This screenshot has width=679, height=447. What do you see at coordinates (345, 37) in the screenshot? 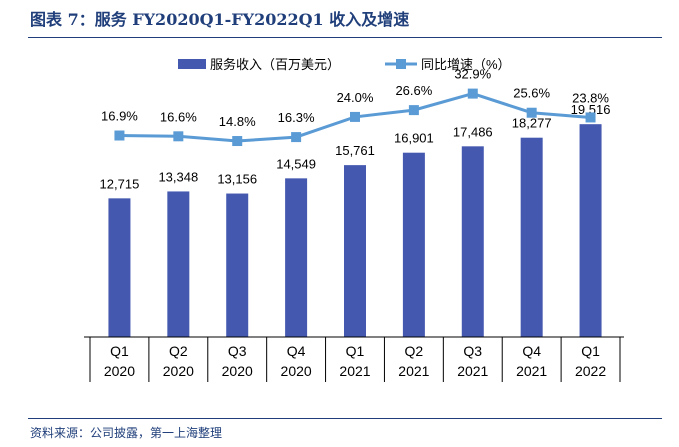
I see `title-divider` at bounding box center [345, 37].